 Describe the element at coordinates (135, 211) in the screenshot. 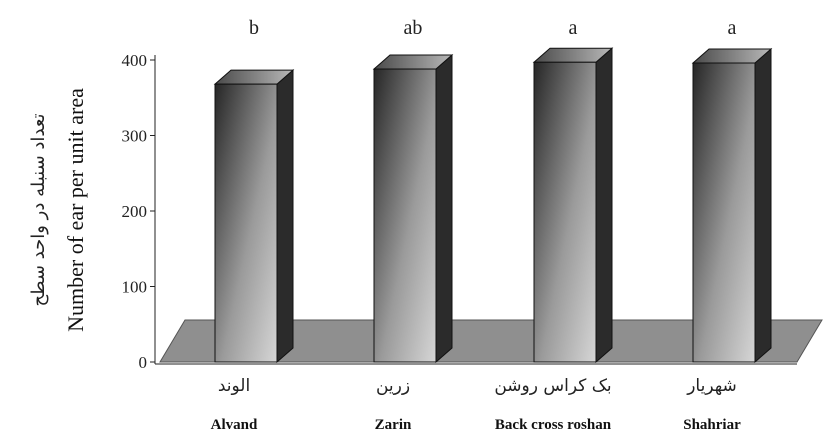

I see `y-tick-label: 200` at that location.